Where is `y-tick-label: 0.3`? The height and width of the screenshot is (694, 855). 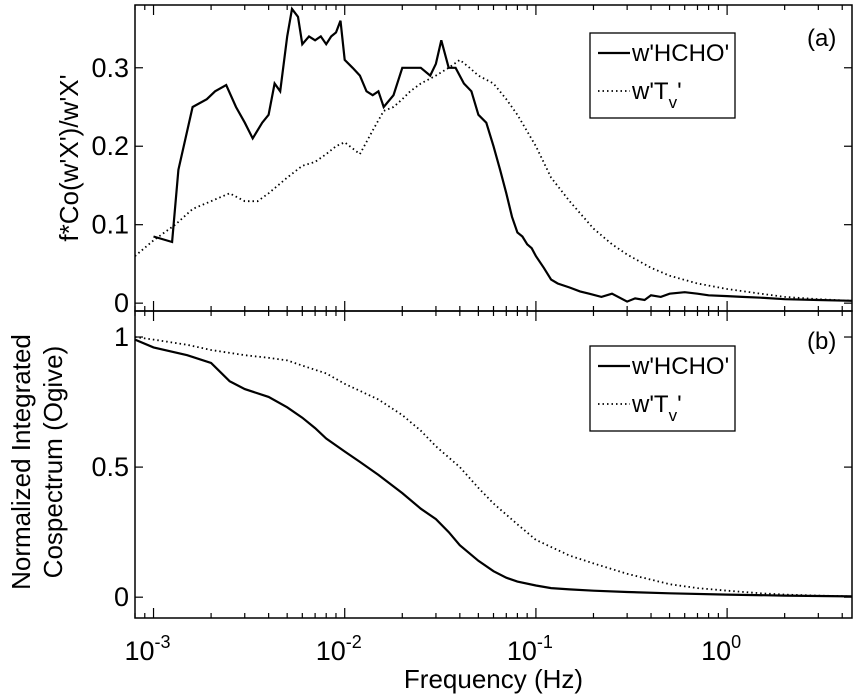
y-tick-label: 0.3 is located at coordinates (110, 68).